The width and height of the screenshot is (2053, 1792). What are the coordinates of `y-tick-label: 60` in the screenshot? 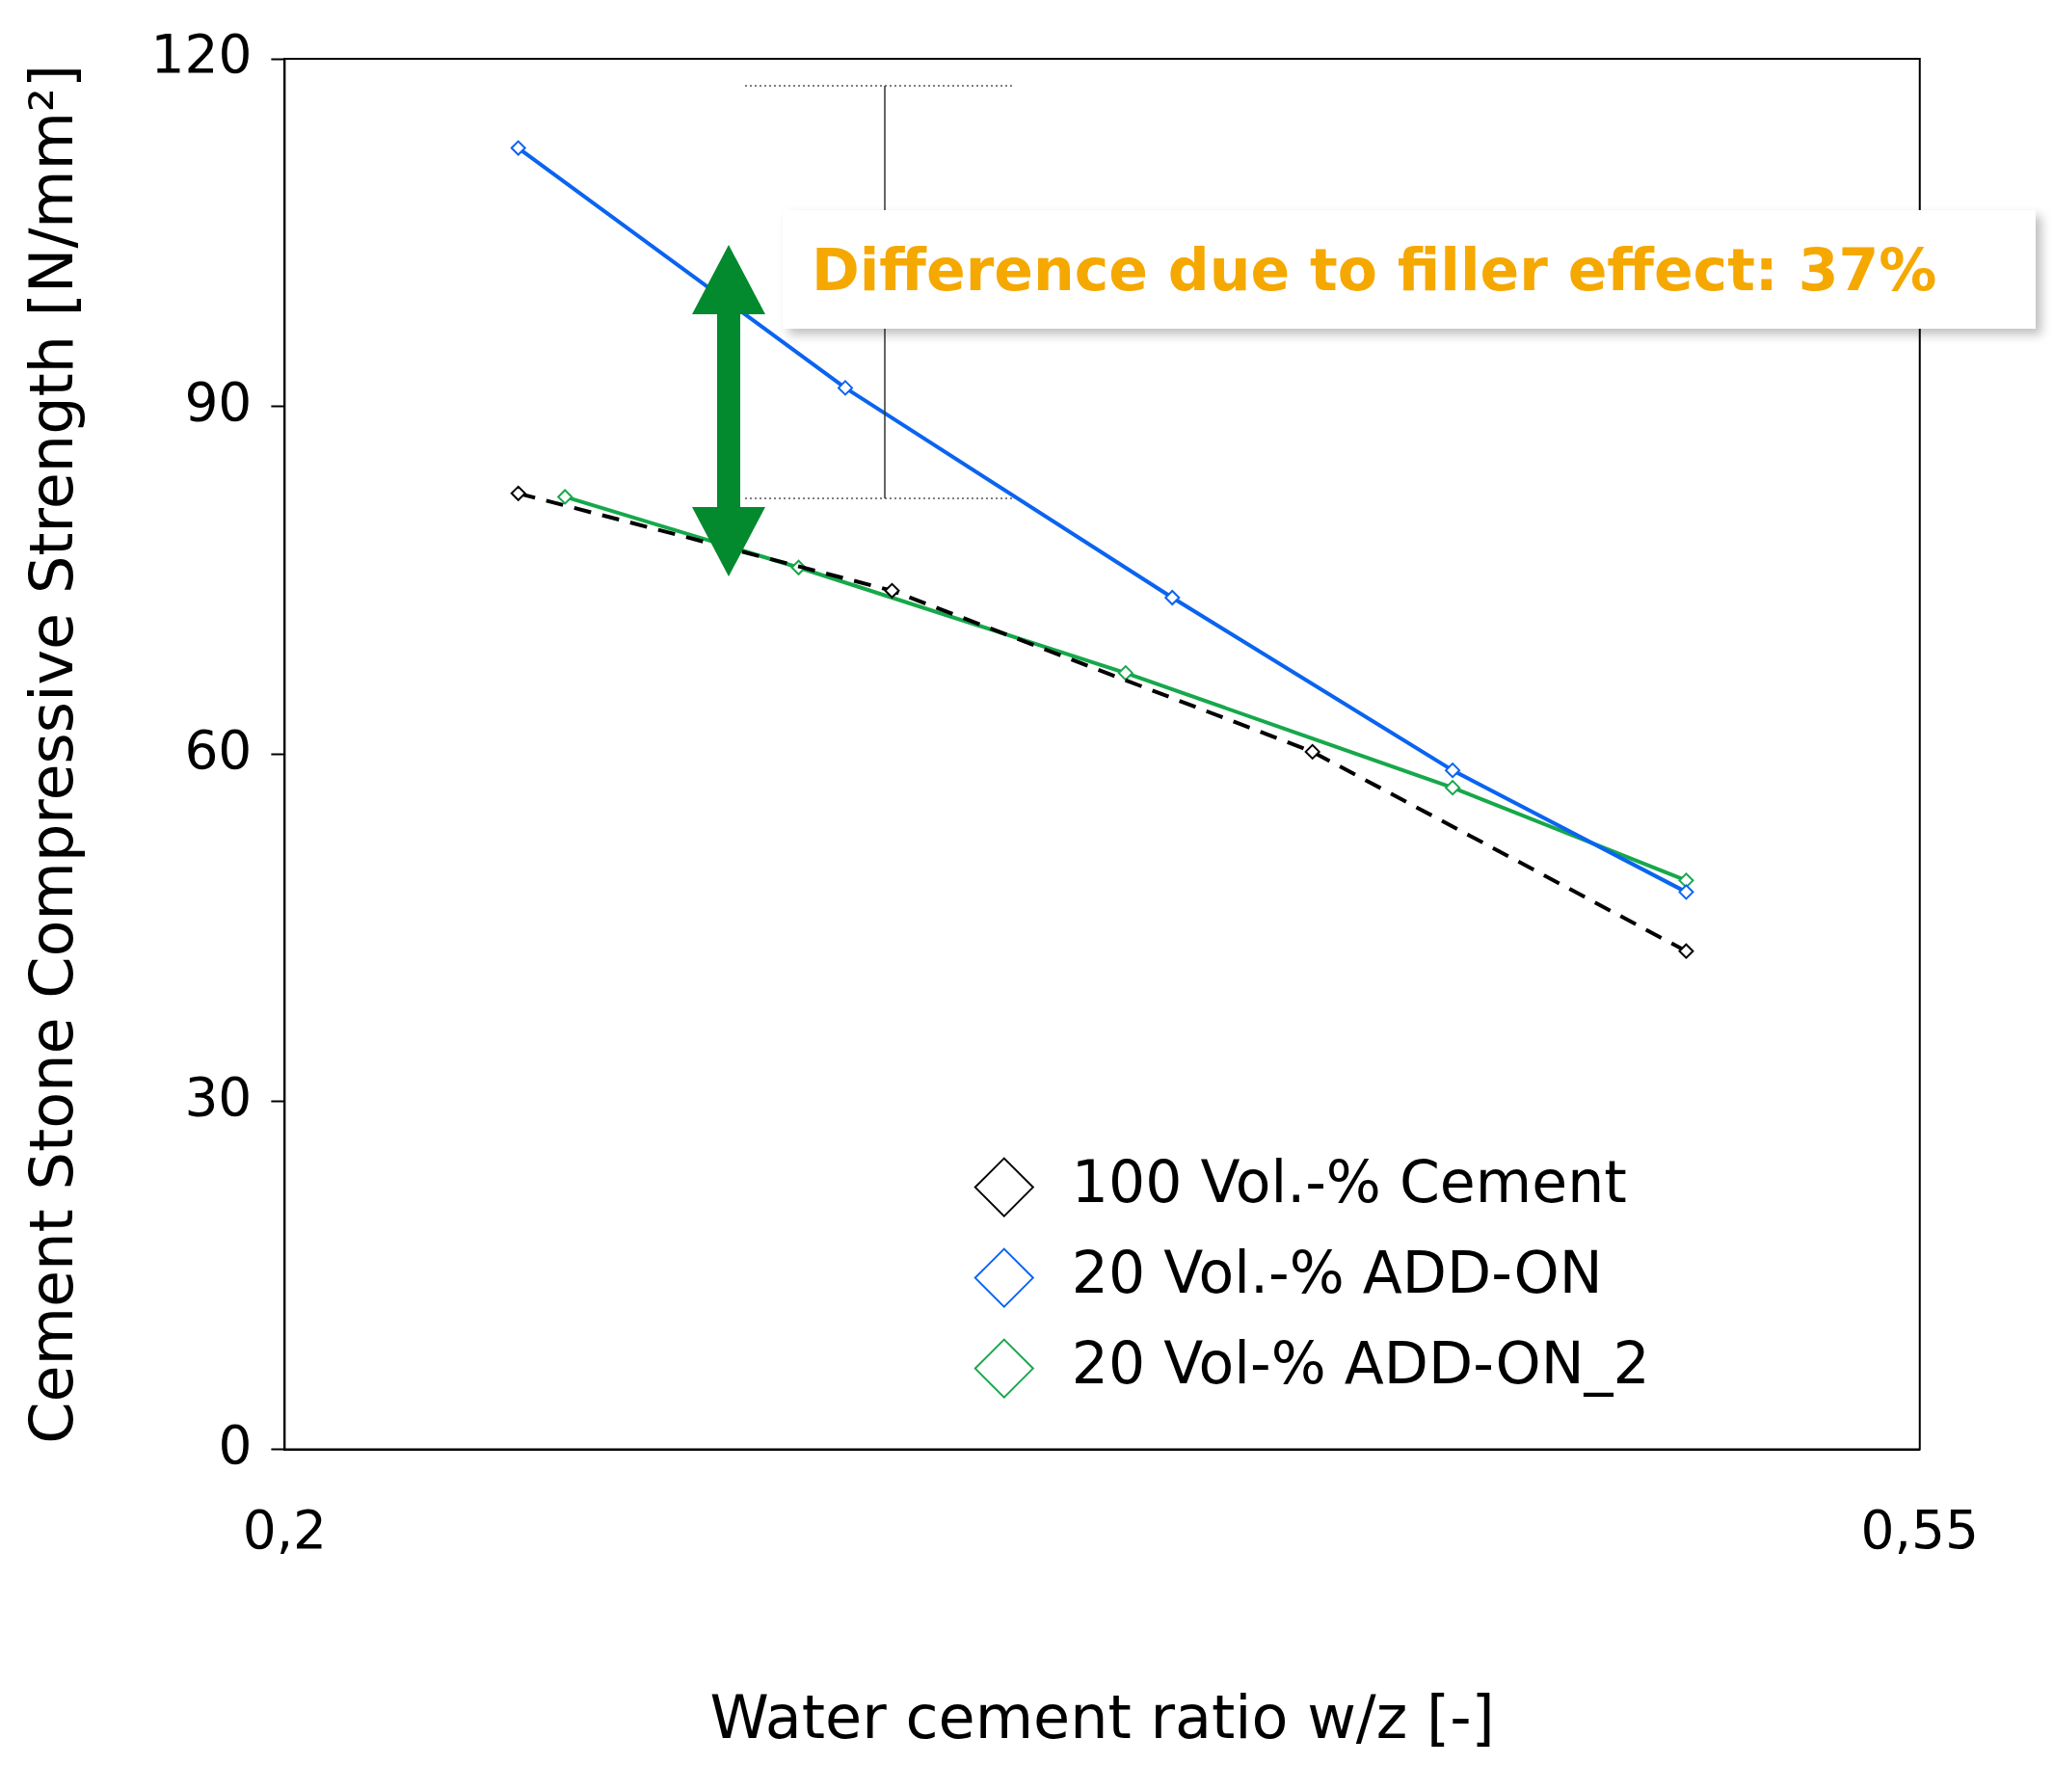 It's located at (218, 749).